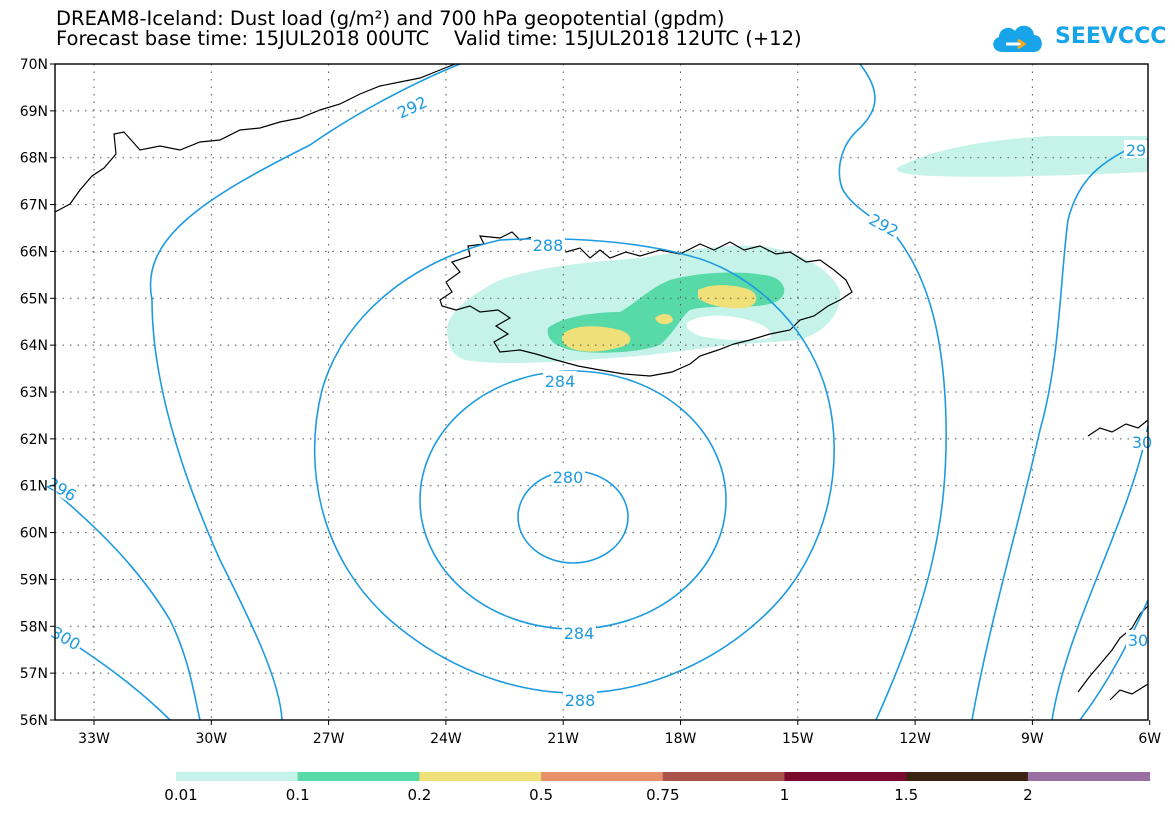 This screenshot has width=1175, height=815. What do you see at coordinates (1028, 795) in the screenshot?
I see `colorbar-label: 2` at bounding box center [1028, 795].